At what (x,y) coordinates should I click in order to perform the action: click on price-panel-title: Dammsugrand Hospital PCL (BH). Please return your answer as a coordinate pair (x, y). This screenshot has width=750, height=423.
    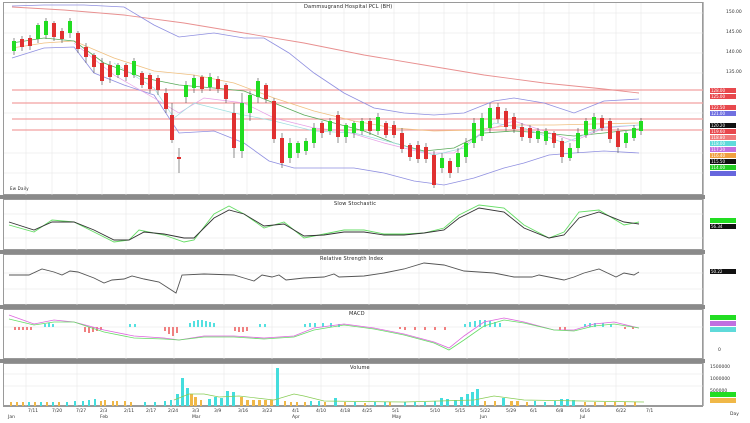
    Looking at the image, I should click on (348, 7).